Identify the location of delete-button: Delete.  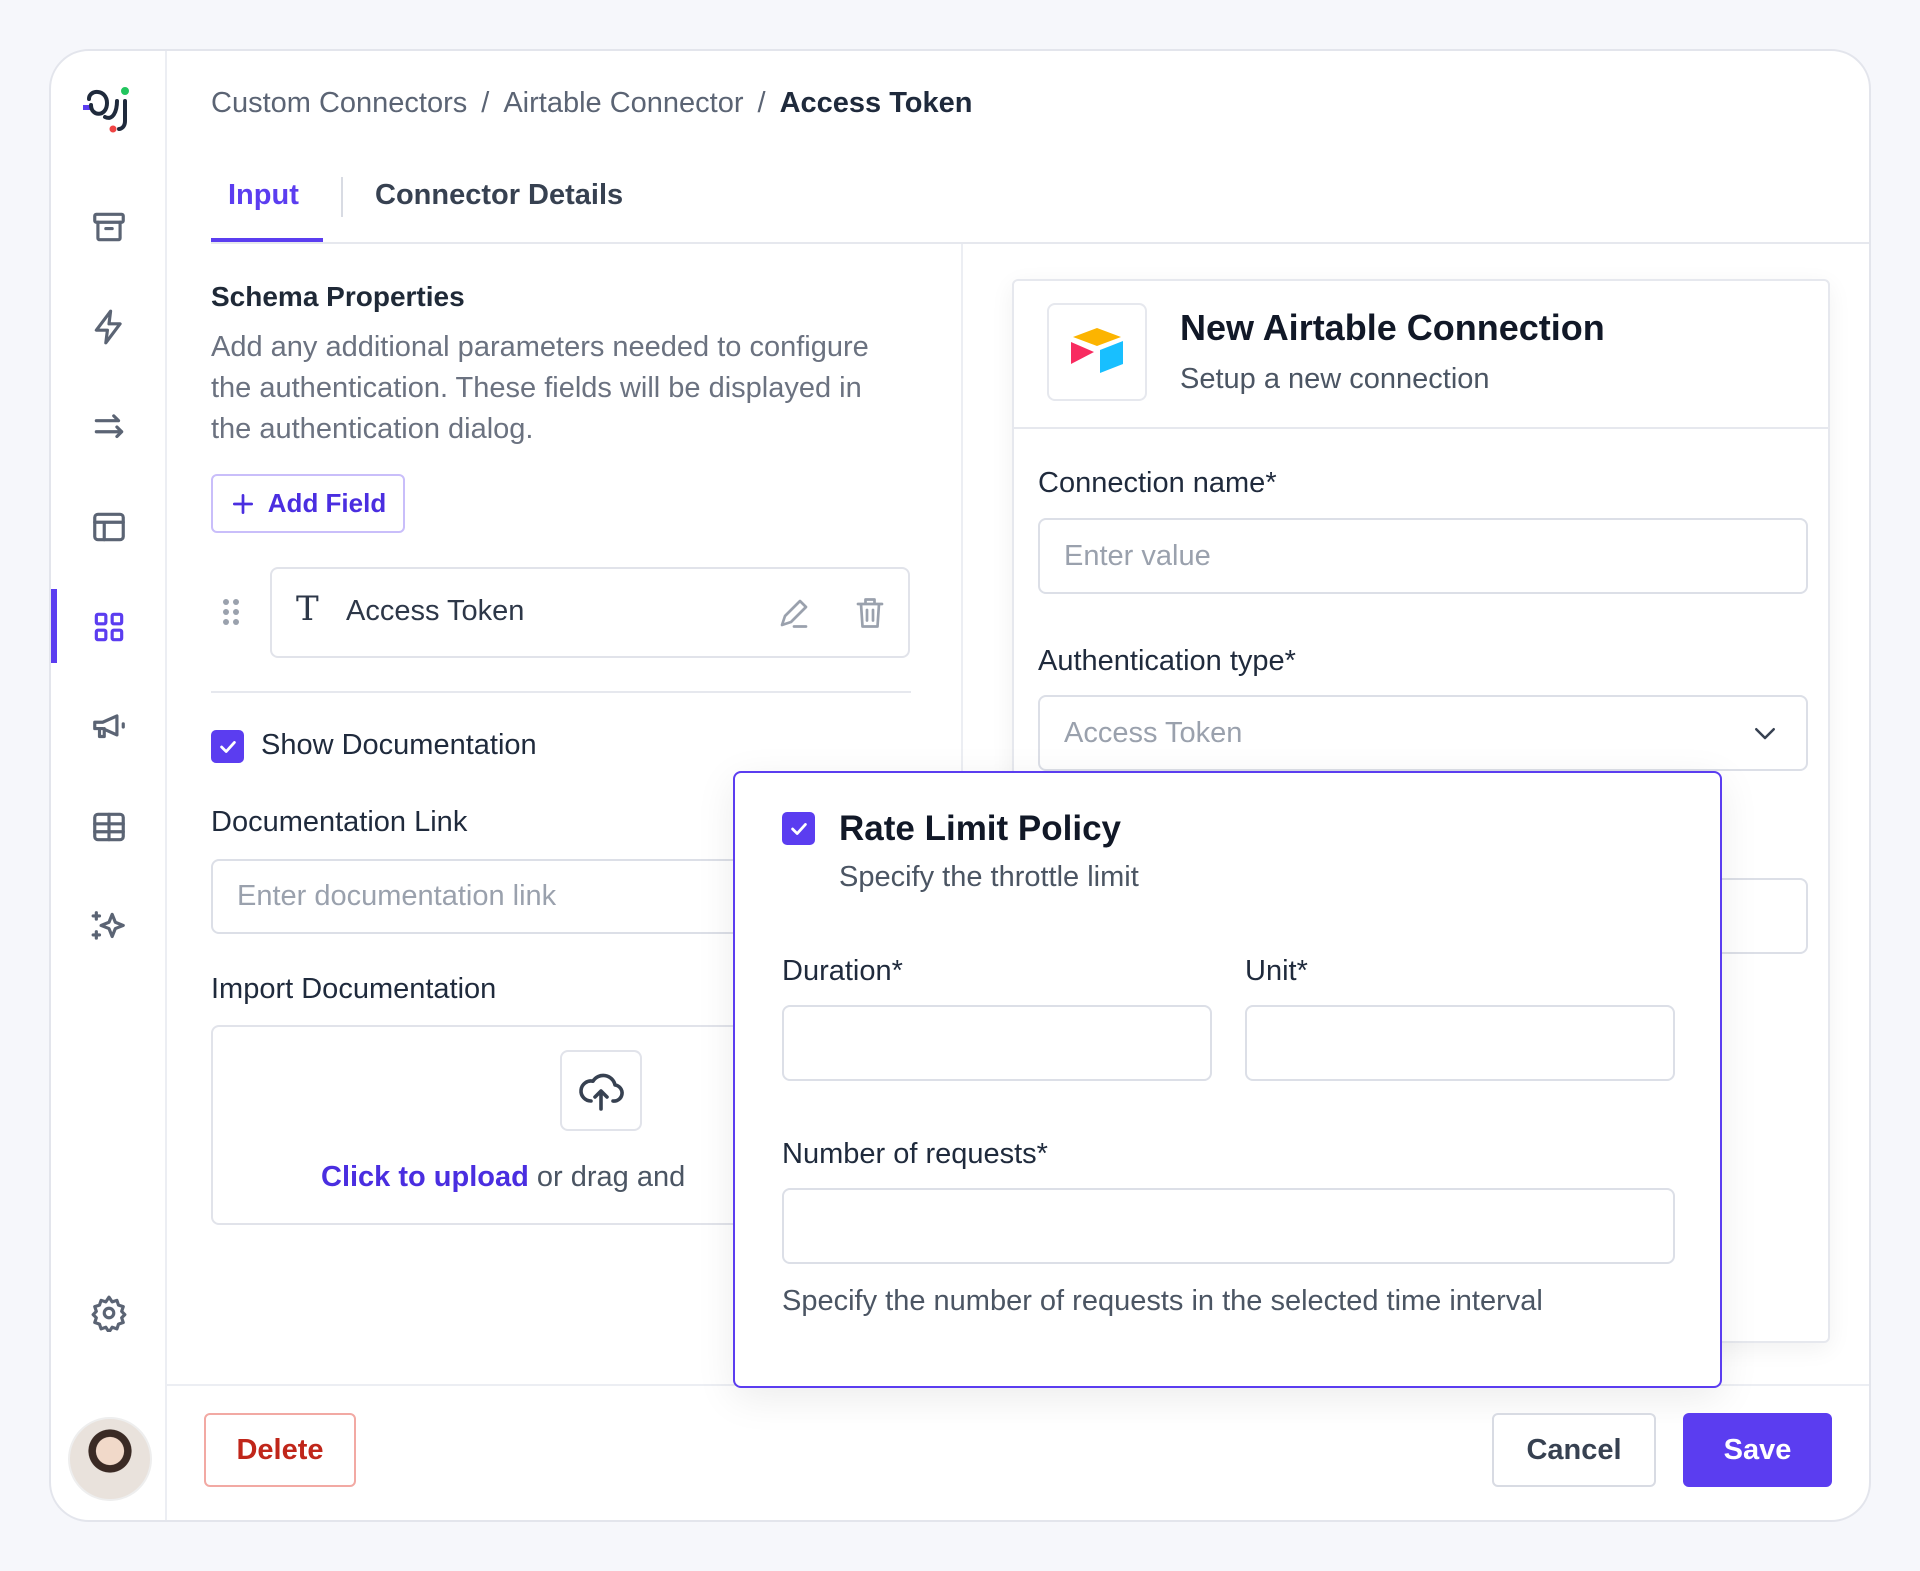
(280, 1450).